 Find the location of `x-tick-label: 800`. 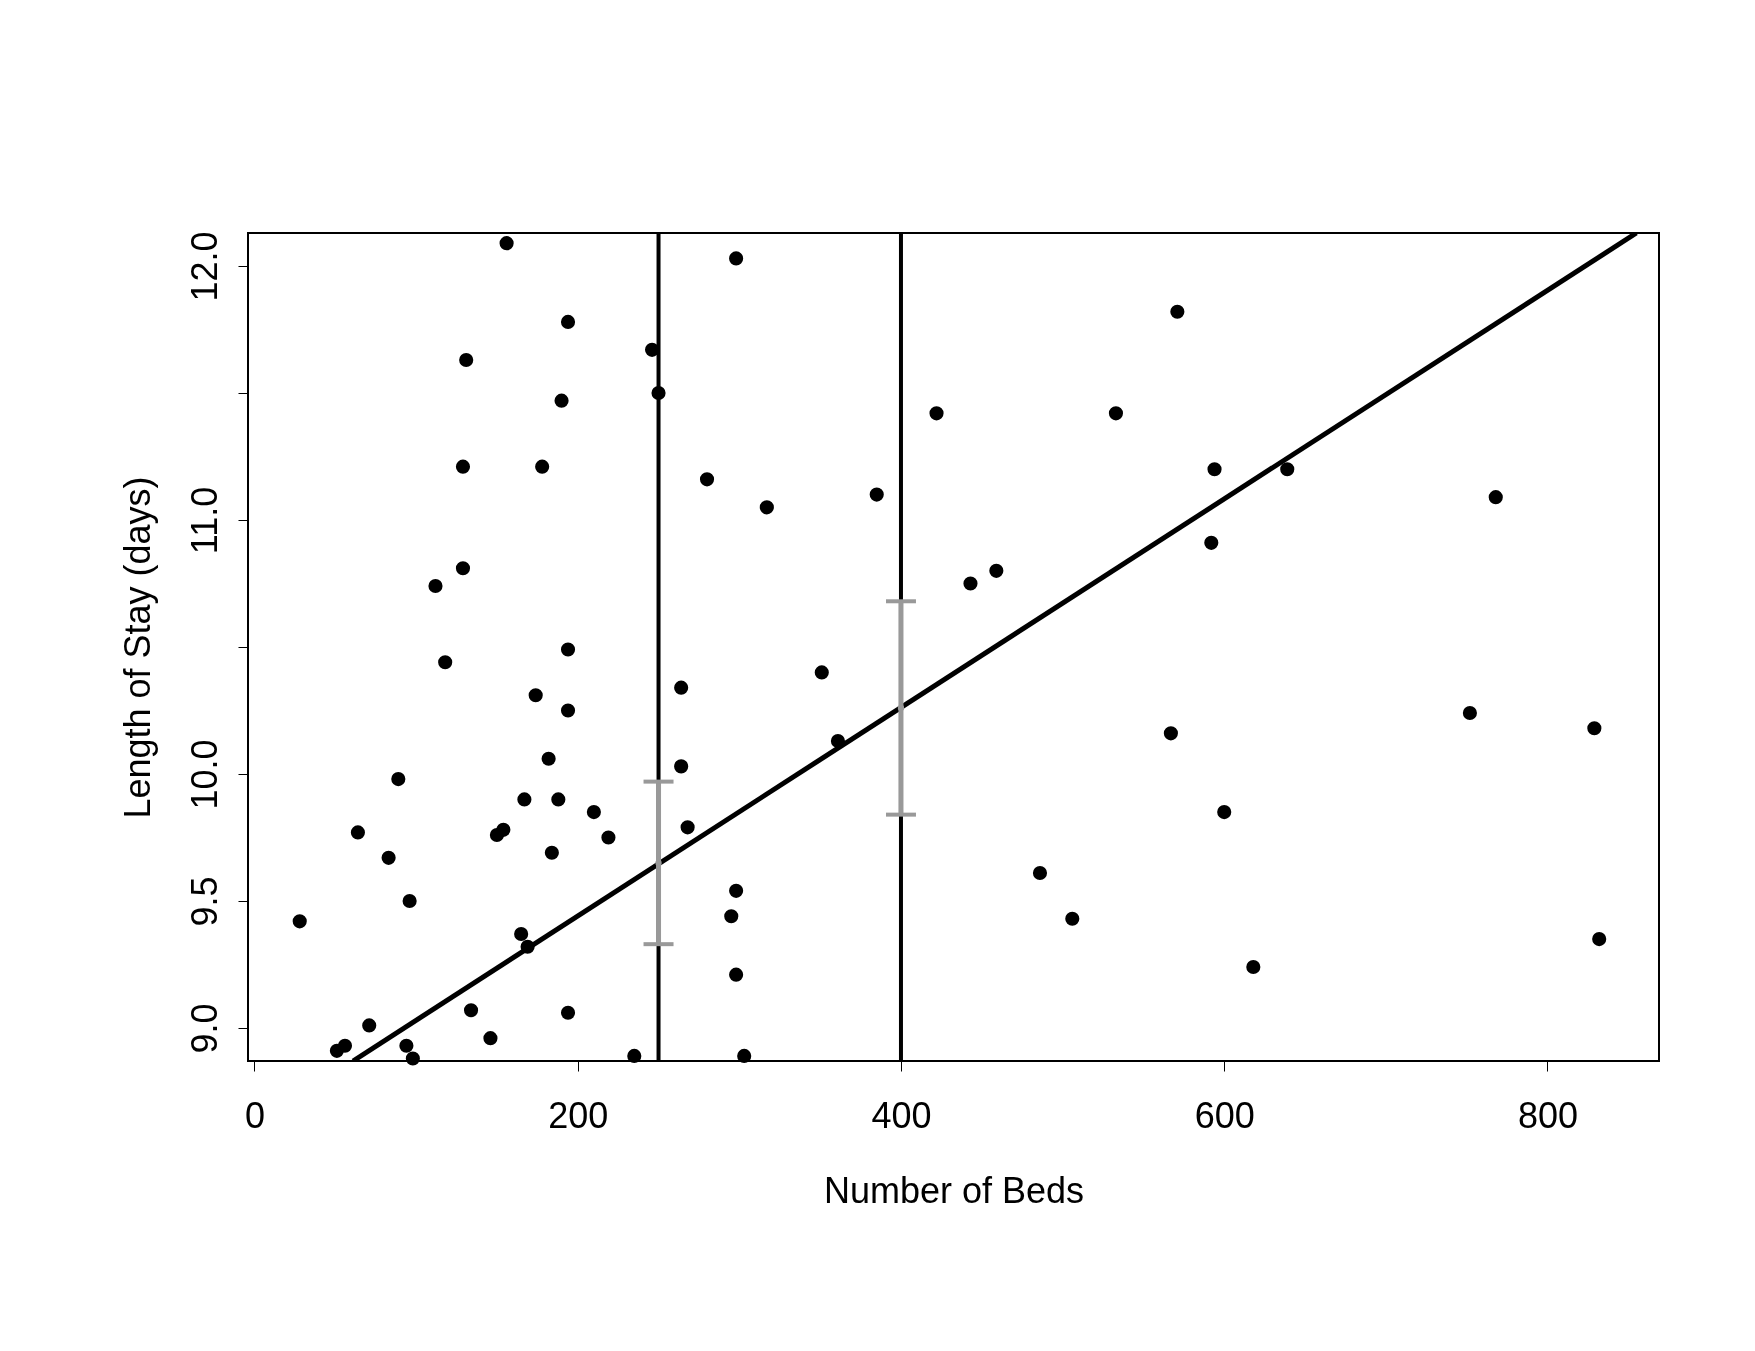

x-tick-label: 800 is located at coordinates (1548, 1115).